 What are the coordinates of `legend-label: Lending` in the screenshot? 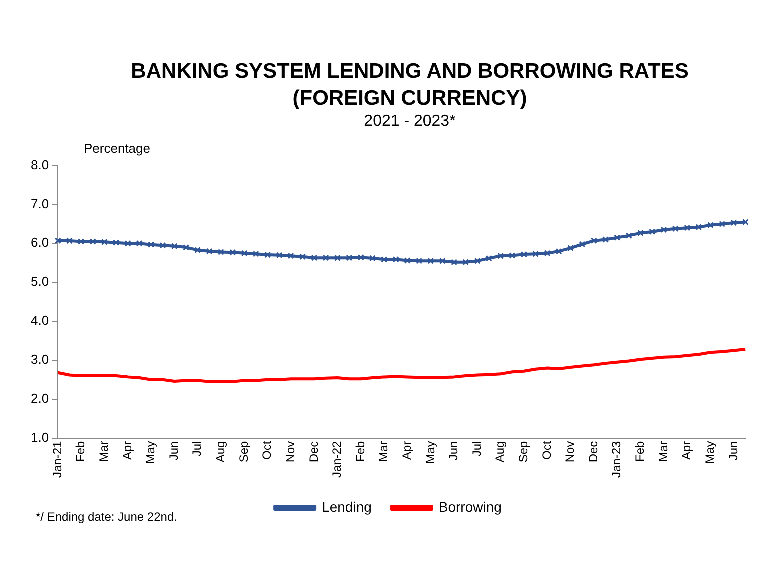 It's located at (347, 506).